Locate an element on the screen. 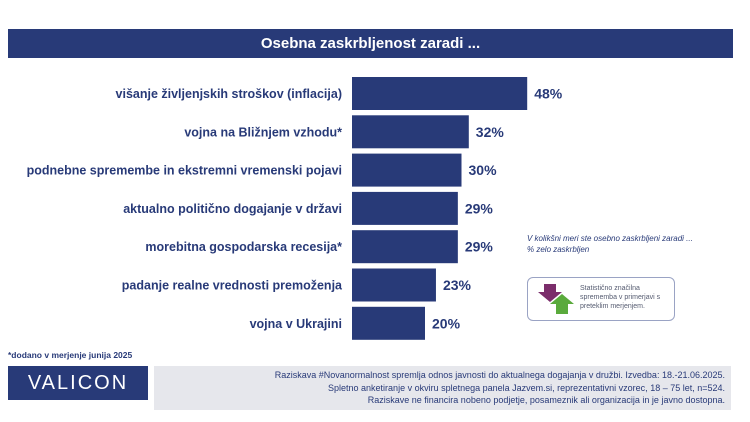 The image size is (750, 422). value-label: 20% is located at coordinates (446, 323).